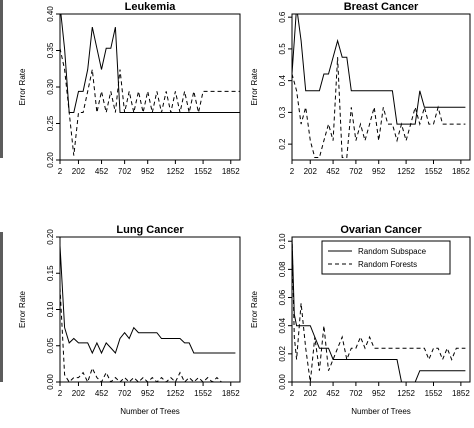 The height and width of the screenshot is (428, 474). What do you see at coordinates (1, 307) in the screenshot?
I see `left-edge-bar-bottom` at bounding box center [1, 307].